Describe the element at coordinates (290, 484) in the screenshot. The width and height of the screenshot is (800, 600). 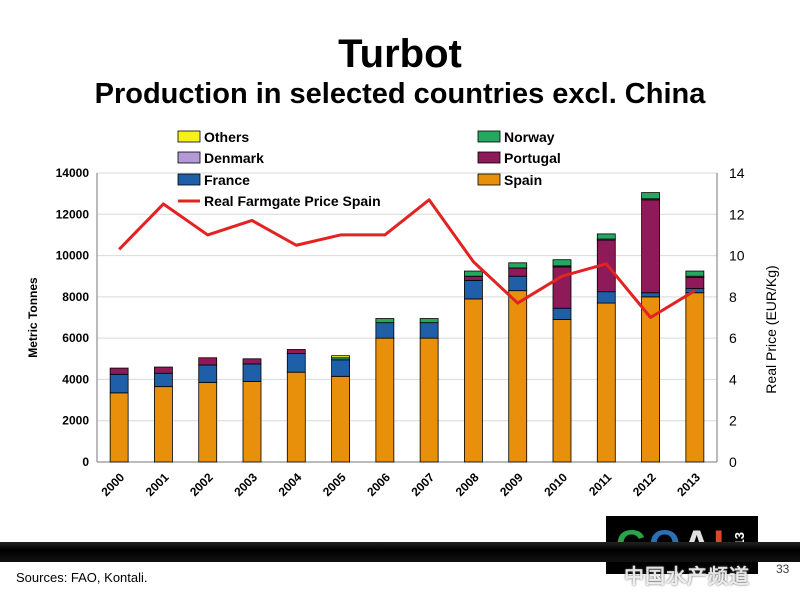
I see `x-tick-label: 2004` at that location.